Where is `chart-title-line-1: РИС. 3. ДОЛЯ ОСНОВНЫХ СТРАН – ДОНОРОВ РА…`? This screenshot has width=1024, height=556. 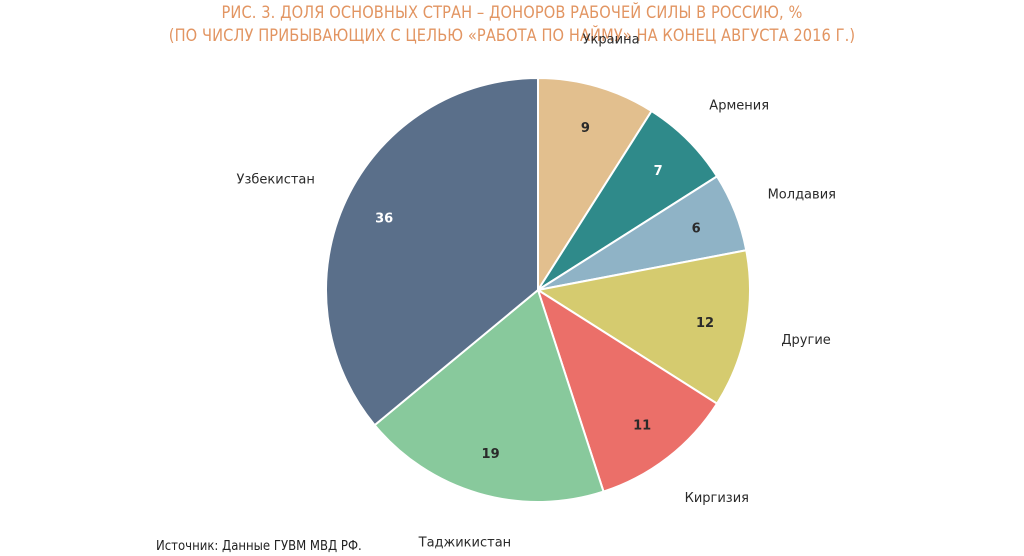
chart-title-line-1: РИС. 3. ДОЛЯ ОСНОВНЫХ СТРАН – ДОНОРОВ РА… is located at coordinates (512, 13).